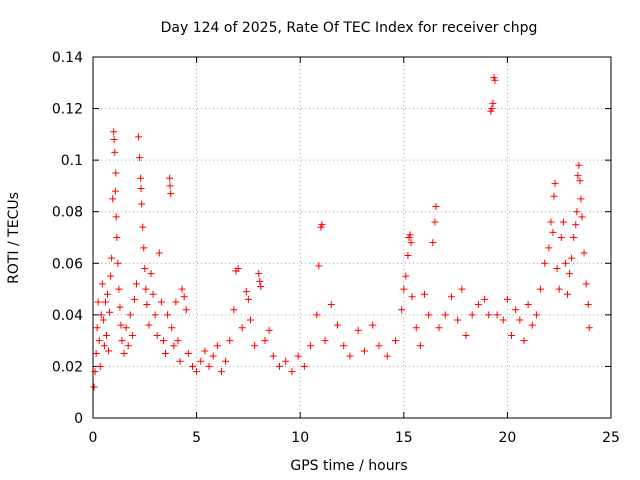 The image size is (640, 480). What do you see at coordinates (67, 316) in the screenshot?
I see `y-tick-label: 0.04` at bounding box center [67, 316].